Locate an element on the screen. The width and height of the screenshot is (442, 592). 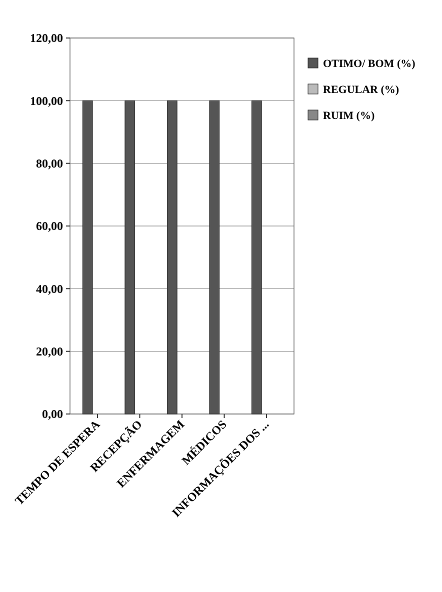
legend-label: REGULAR (%) is located at coordinates (361, 90).